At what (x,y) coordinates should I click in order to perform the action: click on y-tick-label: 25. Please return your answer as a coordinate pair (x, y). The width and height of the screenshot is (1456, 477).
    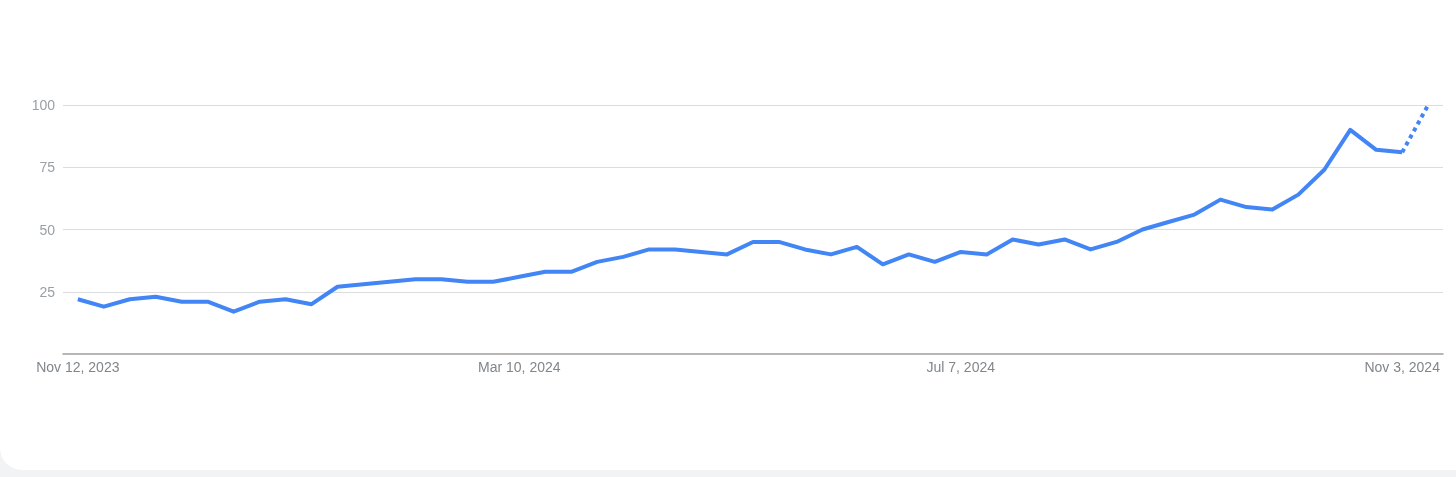
    Looking at the image, I should click on (47, 291).